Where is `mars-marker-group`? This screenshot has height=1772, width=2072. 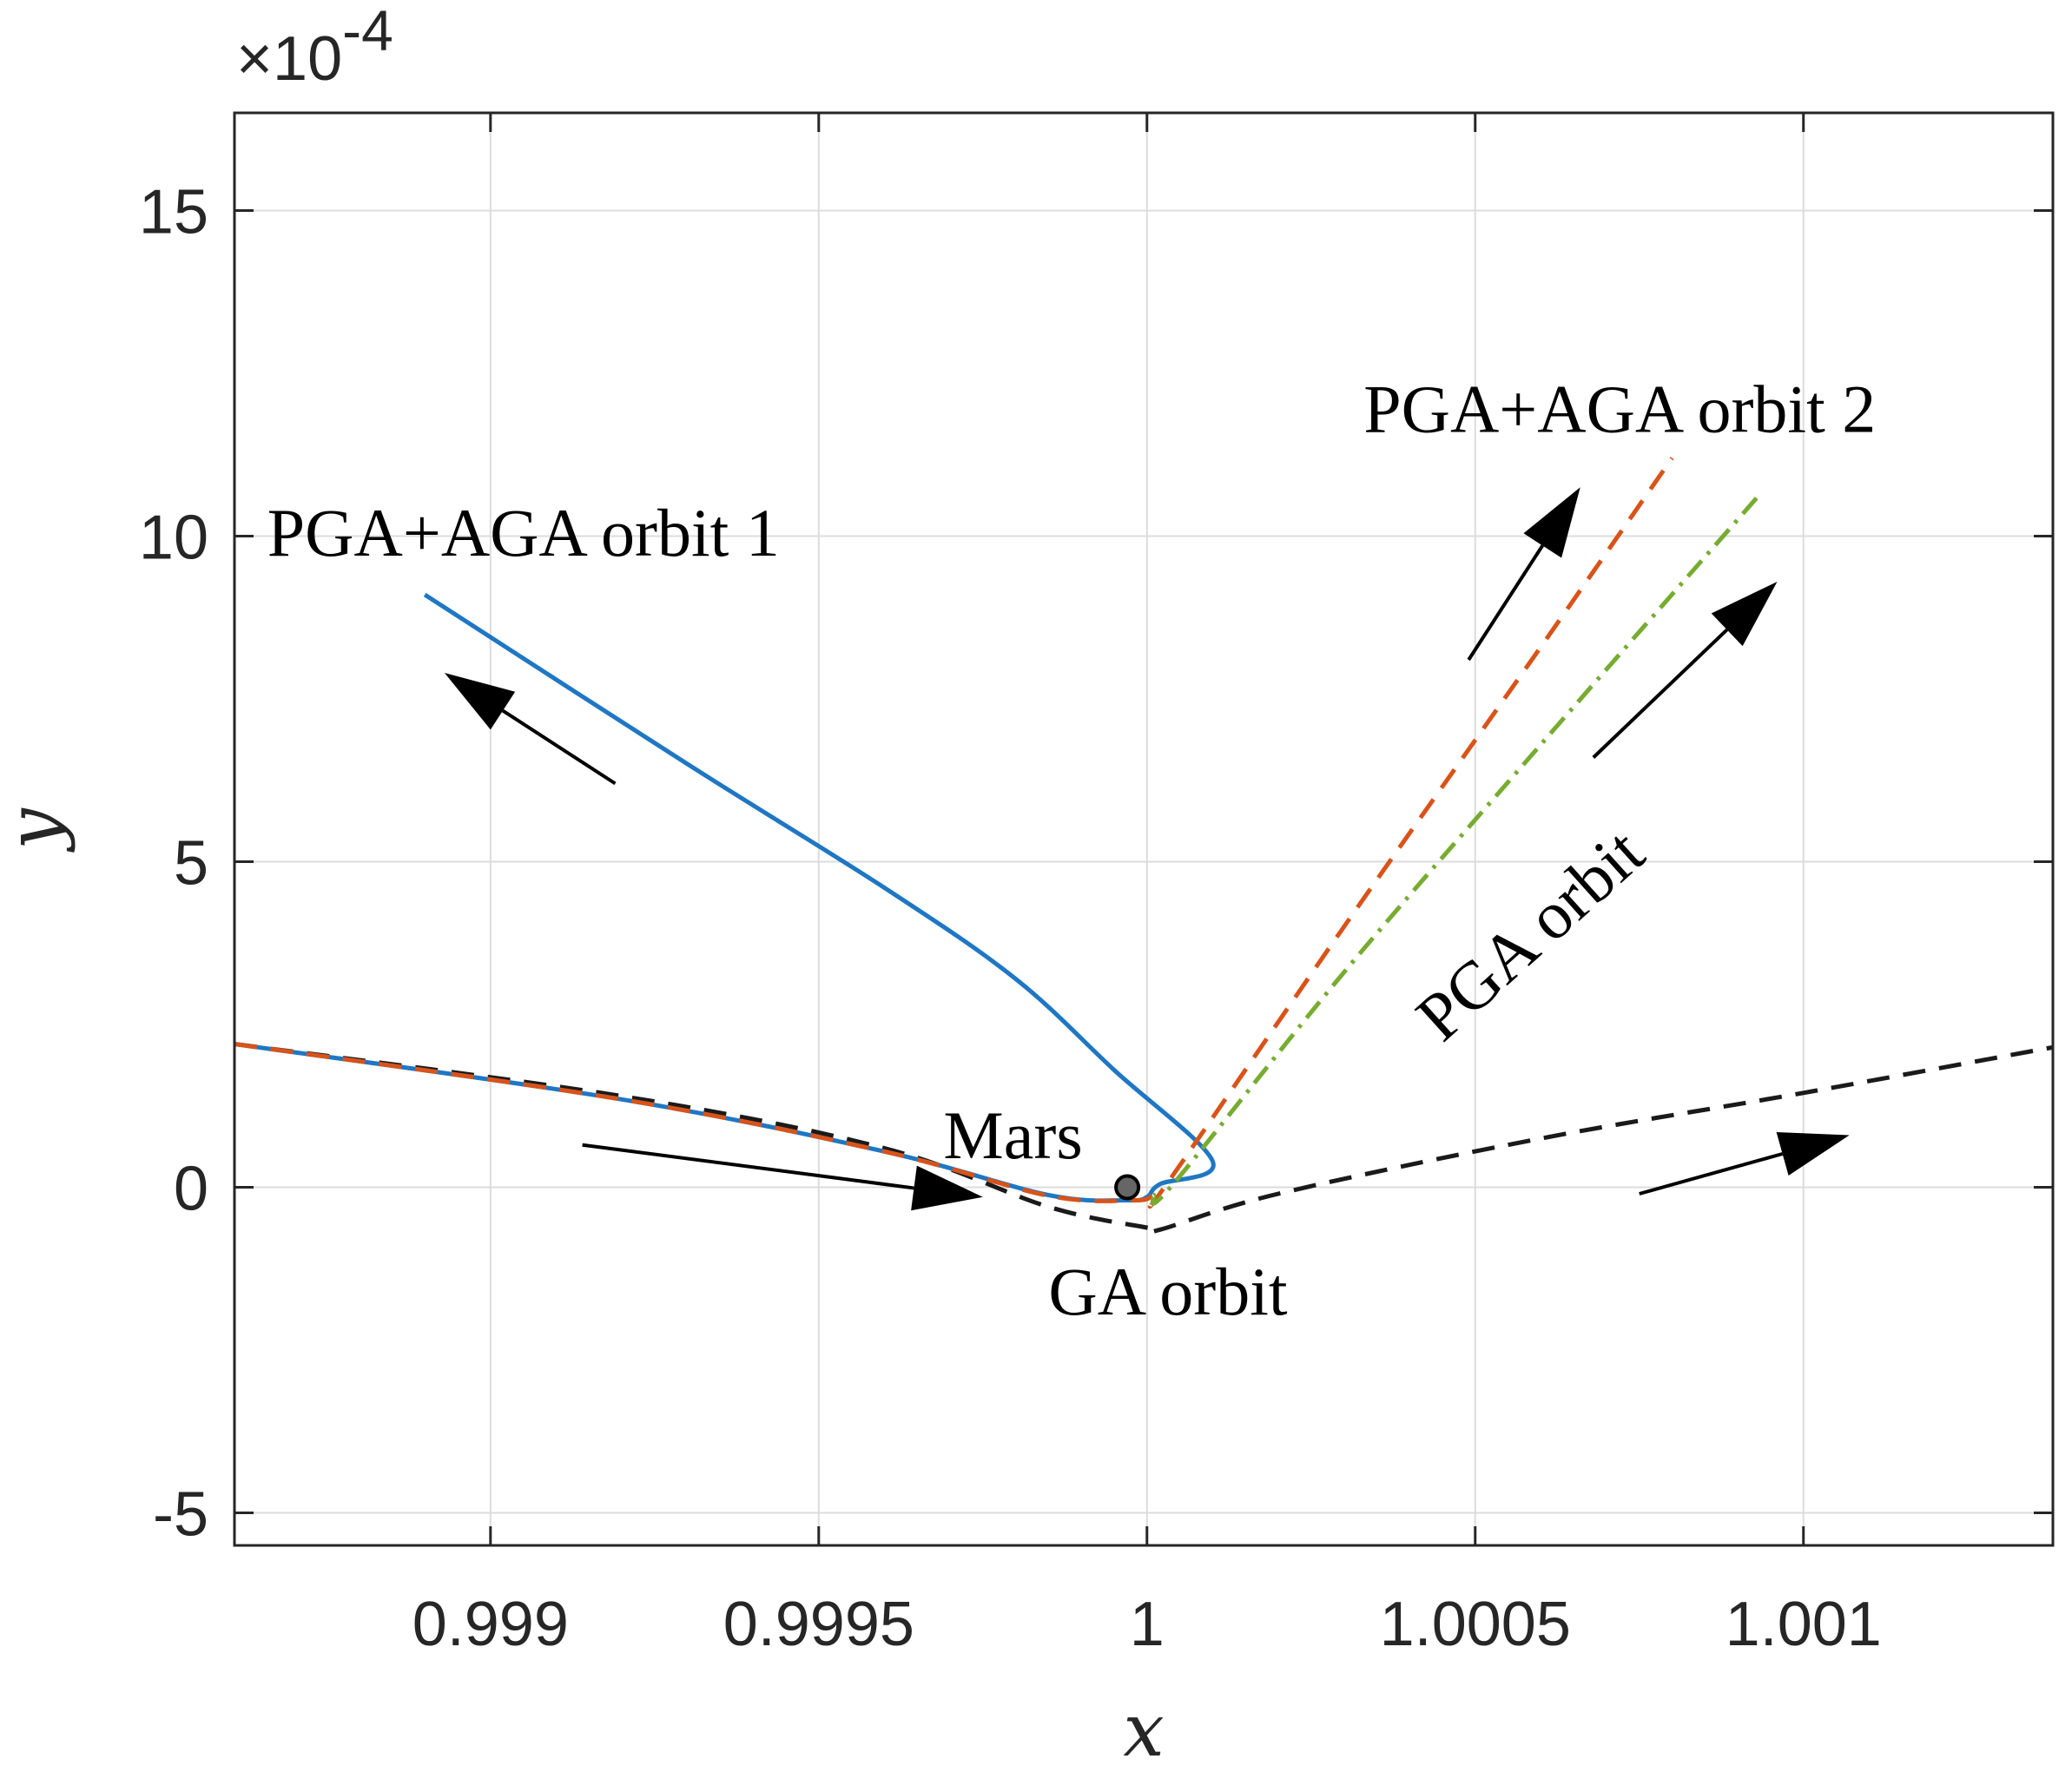
mars-marker-group is located at coordinates (1128, 1188).